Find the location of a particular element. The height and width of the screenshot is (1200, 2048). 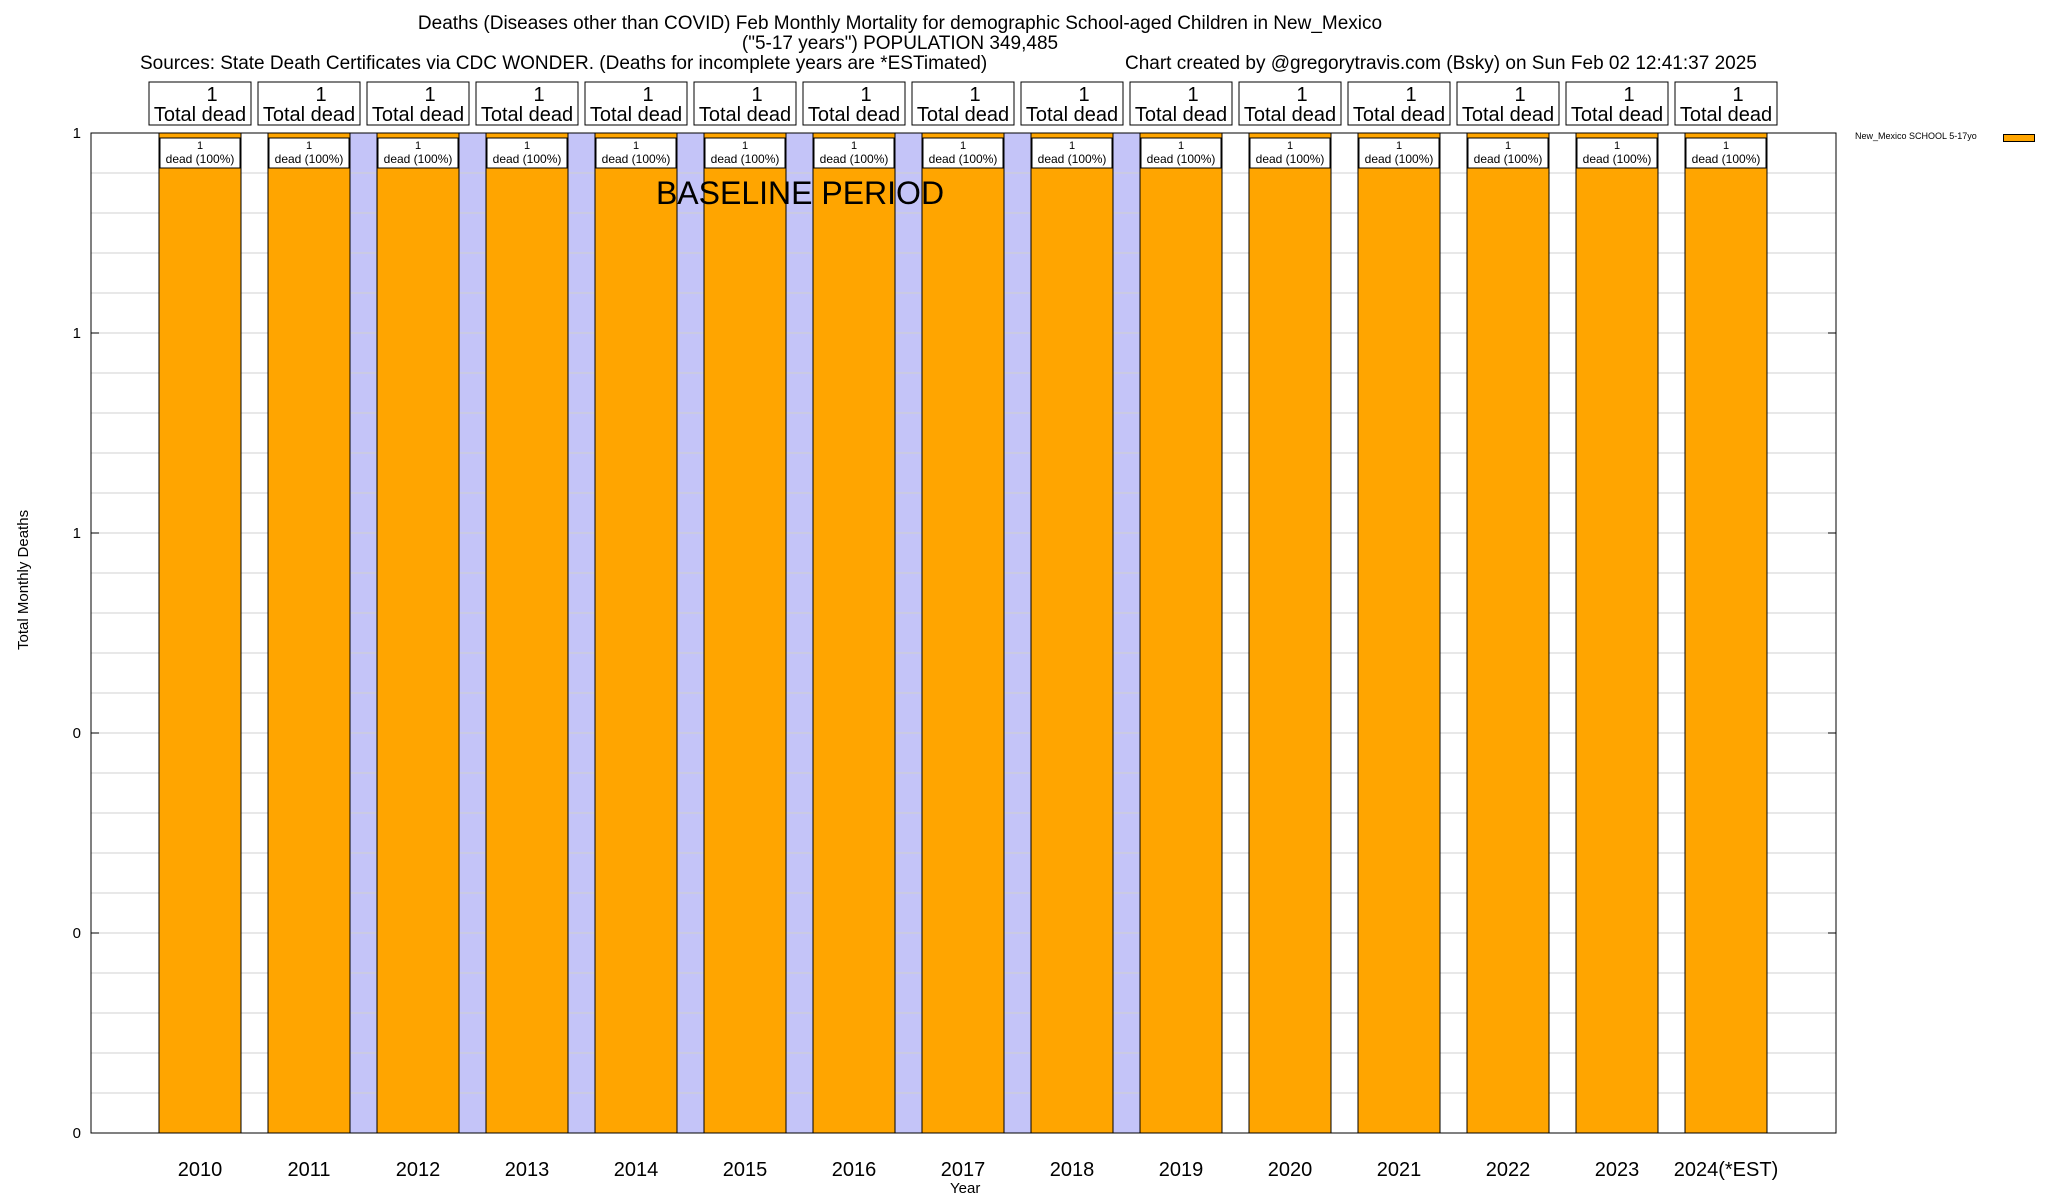

legend-label: New_Mexico SCHOOL 5-17yo is located at coordinates (1916, 136).